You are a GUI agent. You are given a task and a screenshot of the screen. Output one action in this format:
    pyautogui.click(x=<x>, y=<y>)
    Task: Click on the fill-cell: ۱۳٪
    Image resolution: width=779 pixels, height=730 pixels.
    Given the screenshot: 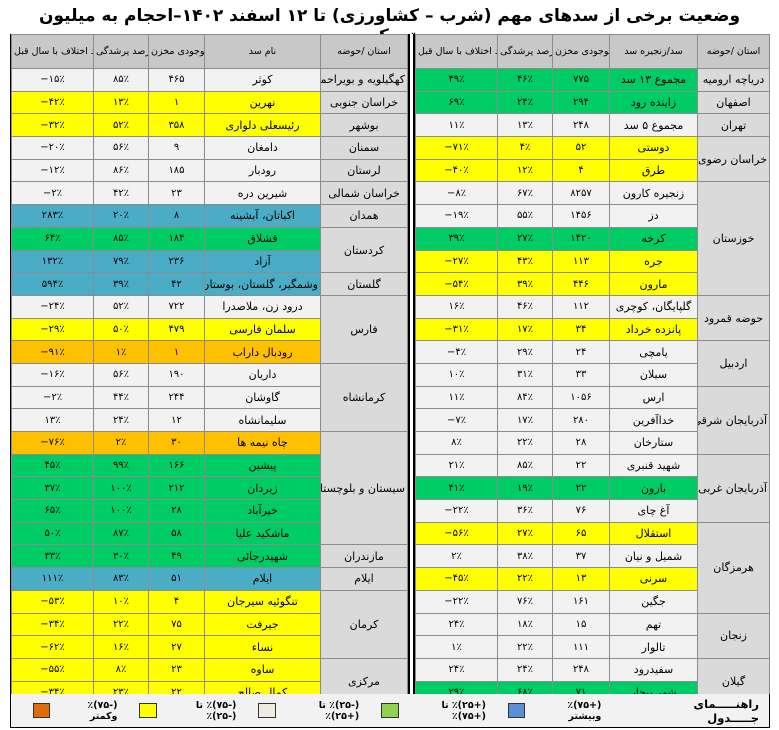 What is the action you would take?
    pyautogui.click(x=525, y=125)
    